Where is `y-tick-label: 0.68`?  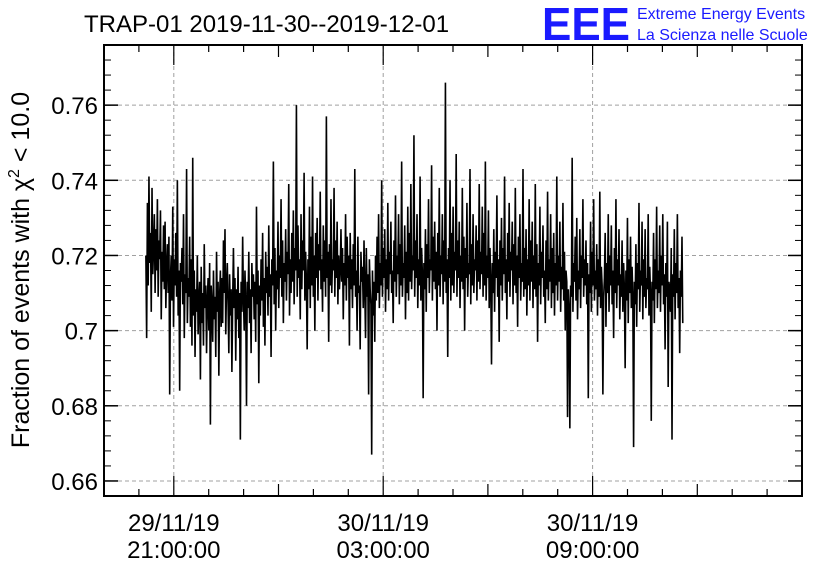 y-tick-label: 0.68 is located at coordinates (74, 407).